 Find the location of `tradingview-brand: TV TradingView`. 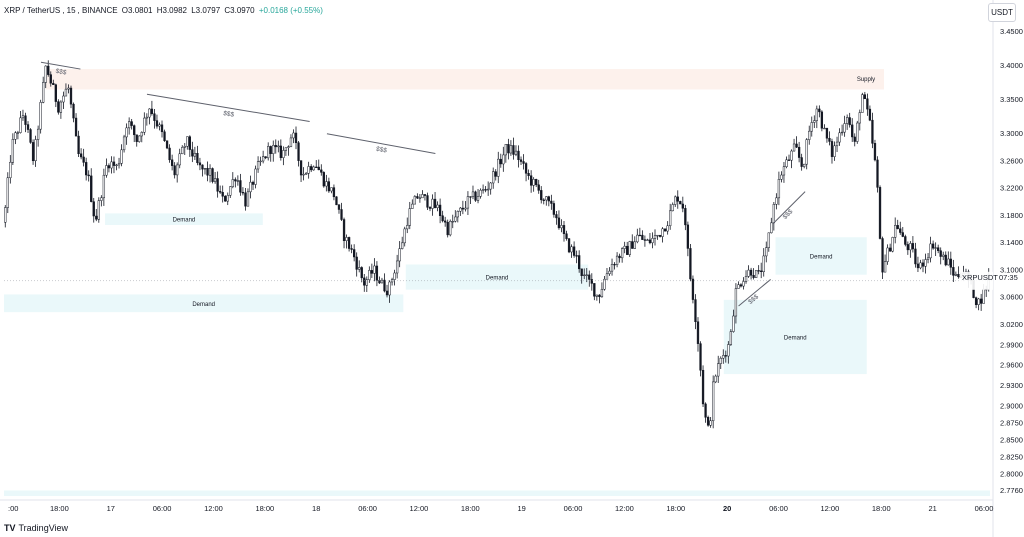

tradingview-brand: TV TradingView is located at coordinates (36, 528).